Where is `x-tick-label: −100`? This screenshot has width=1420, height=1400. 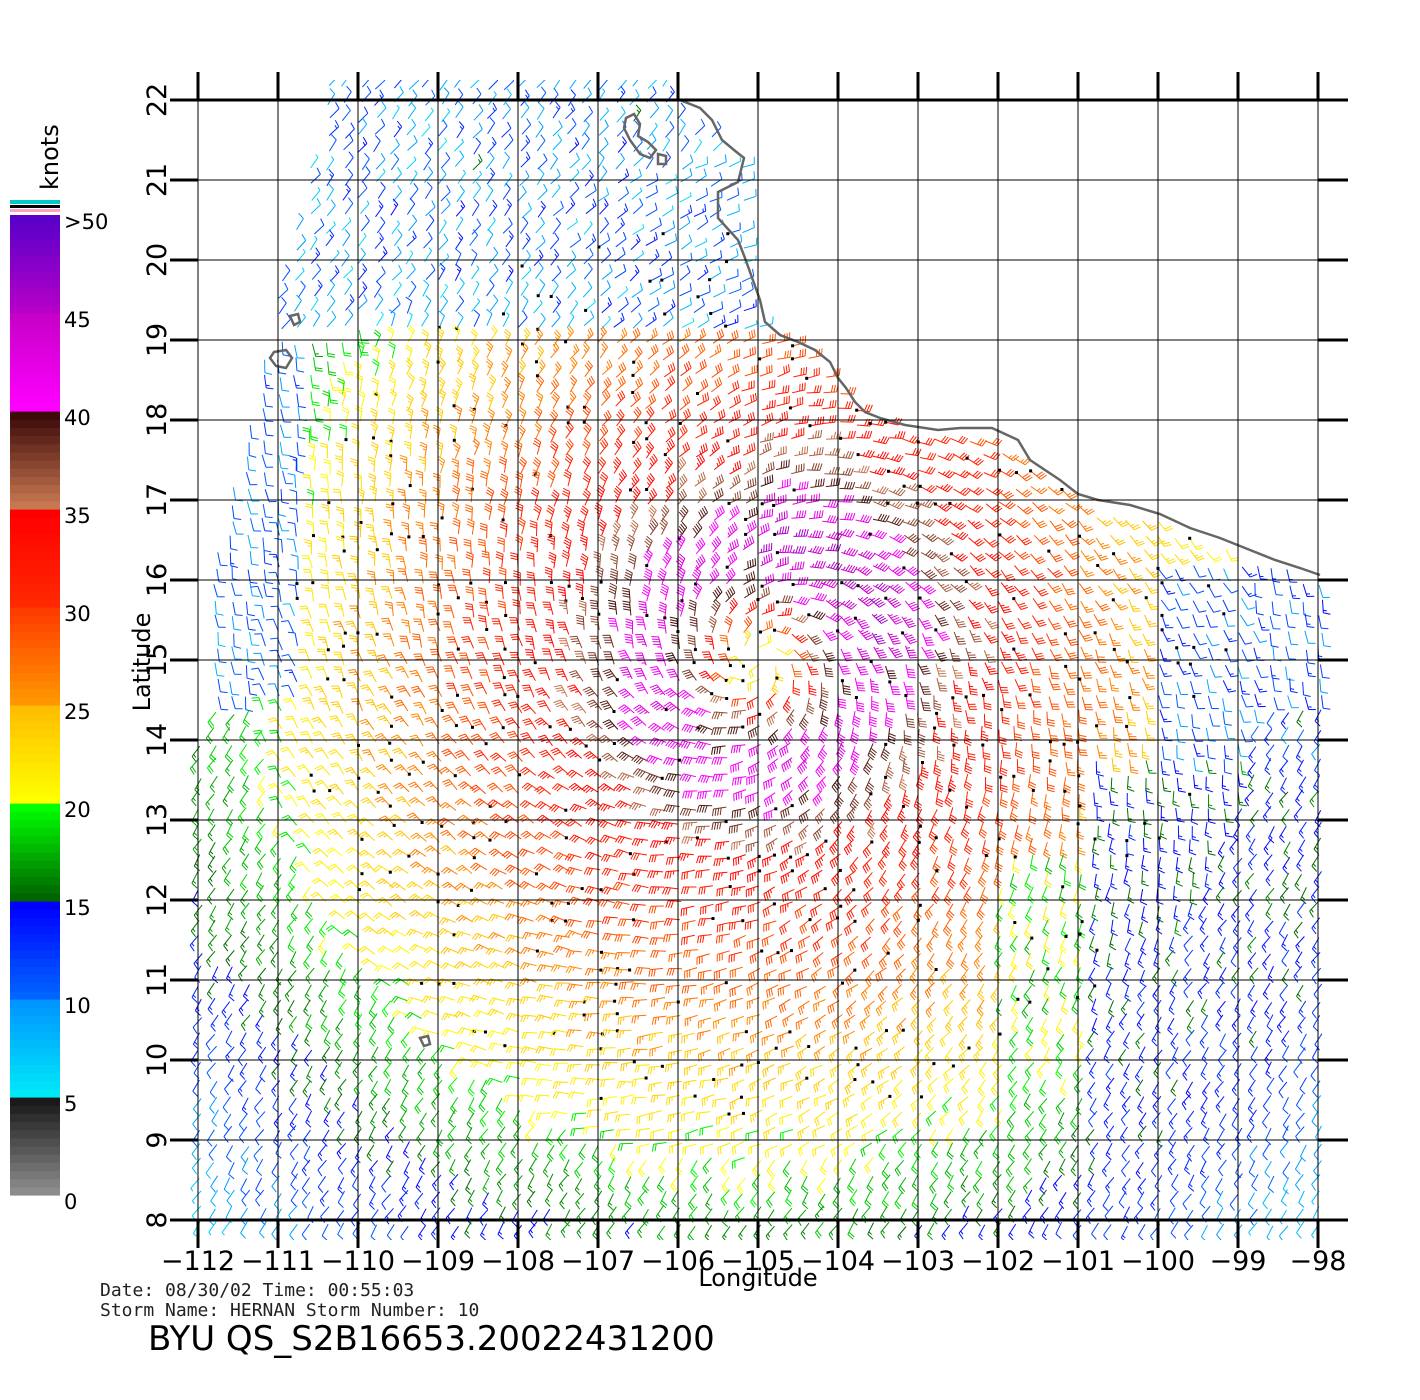 x-tick-label: −100 is located at coordinates (1158, 1261).